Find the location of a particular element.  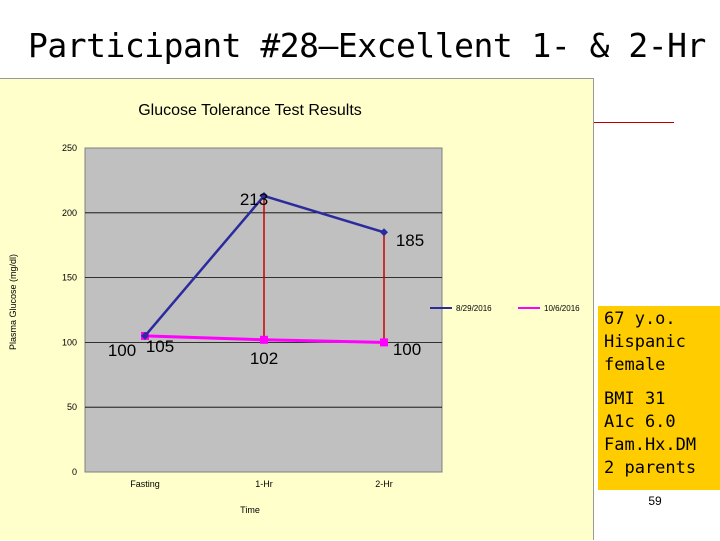

y-tick-label: 50 is located at coordinates (72, 407).